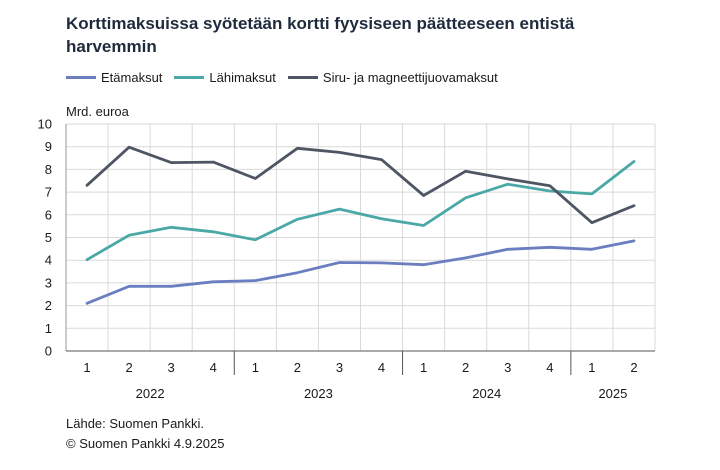 The image size is (720, 470). Describe the element at coordinates (48, 328) in the screenshot. I see `y-tick-label: 1` at that location.